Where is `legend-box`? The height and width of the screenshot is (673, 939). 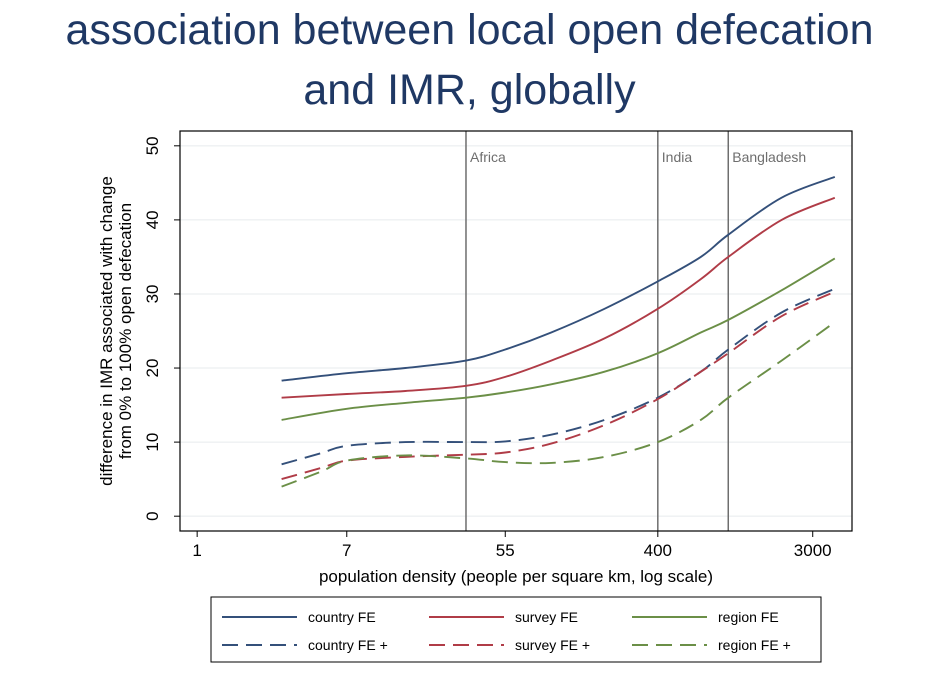
legend-box is located at coordinates (516, 629).